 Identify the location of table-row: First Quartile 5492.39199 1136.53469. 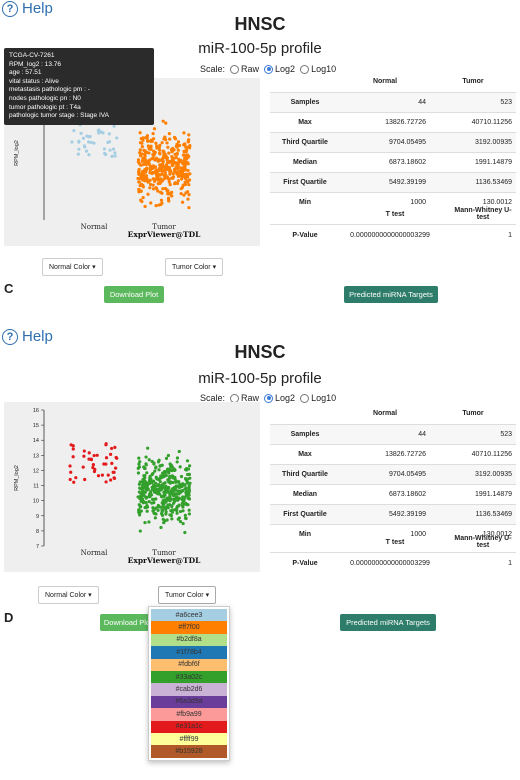
(393, 514).